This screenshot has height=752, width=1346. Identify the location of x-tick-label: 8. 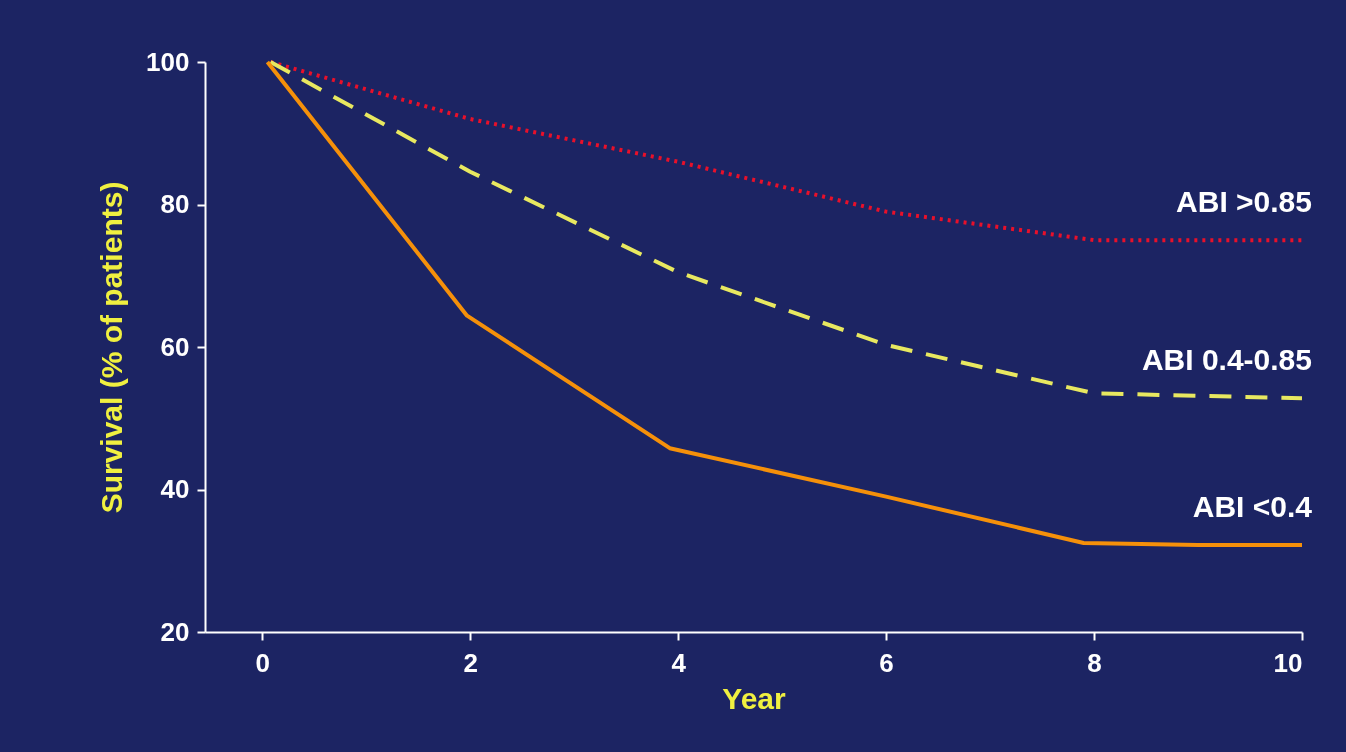
(1094, 662).